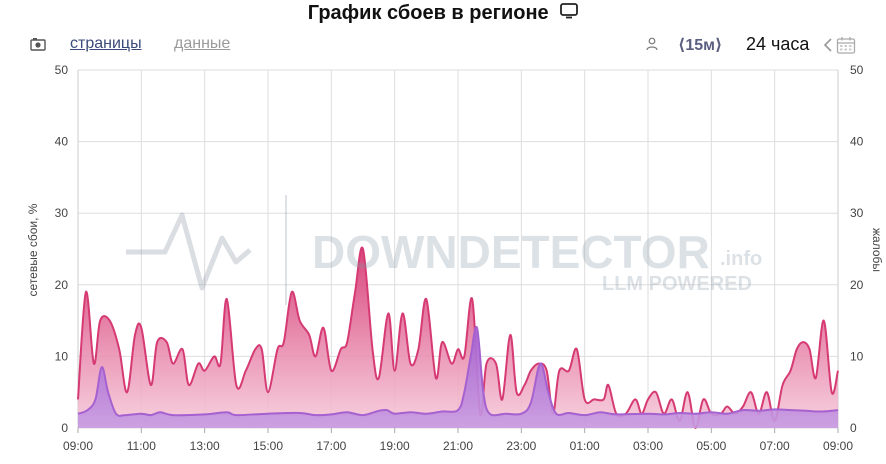  What do you see at coordinates (331, 446) in the screenshot?
I see `x-tick-label: 17:00` at bounding box center [331, 446].